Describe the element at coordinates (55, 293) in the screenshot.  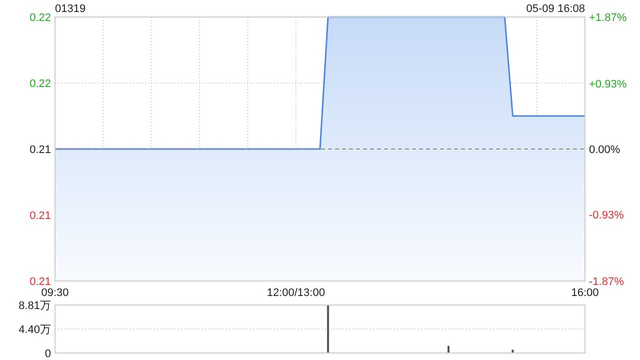
I see `x-tick-label: 09:30` at that location.